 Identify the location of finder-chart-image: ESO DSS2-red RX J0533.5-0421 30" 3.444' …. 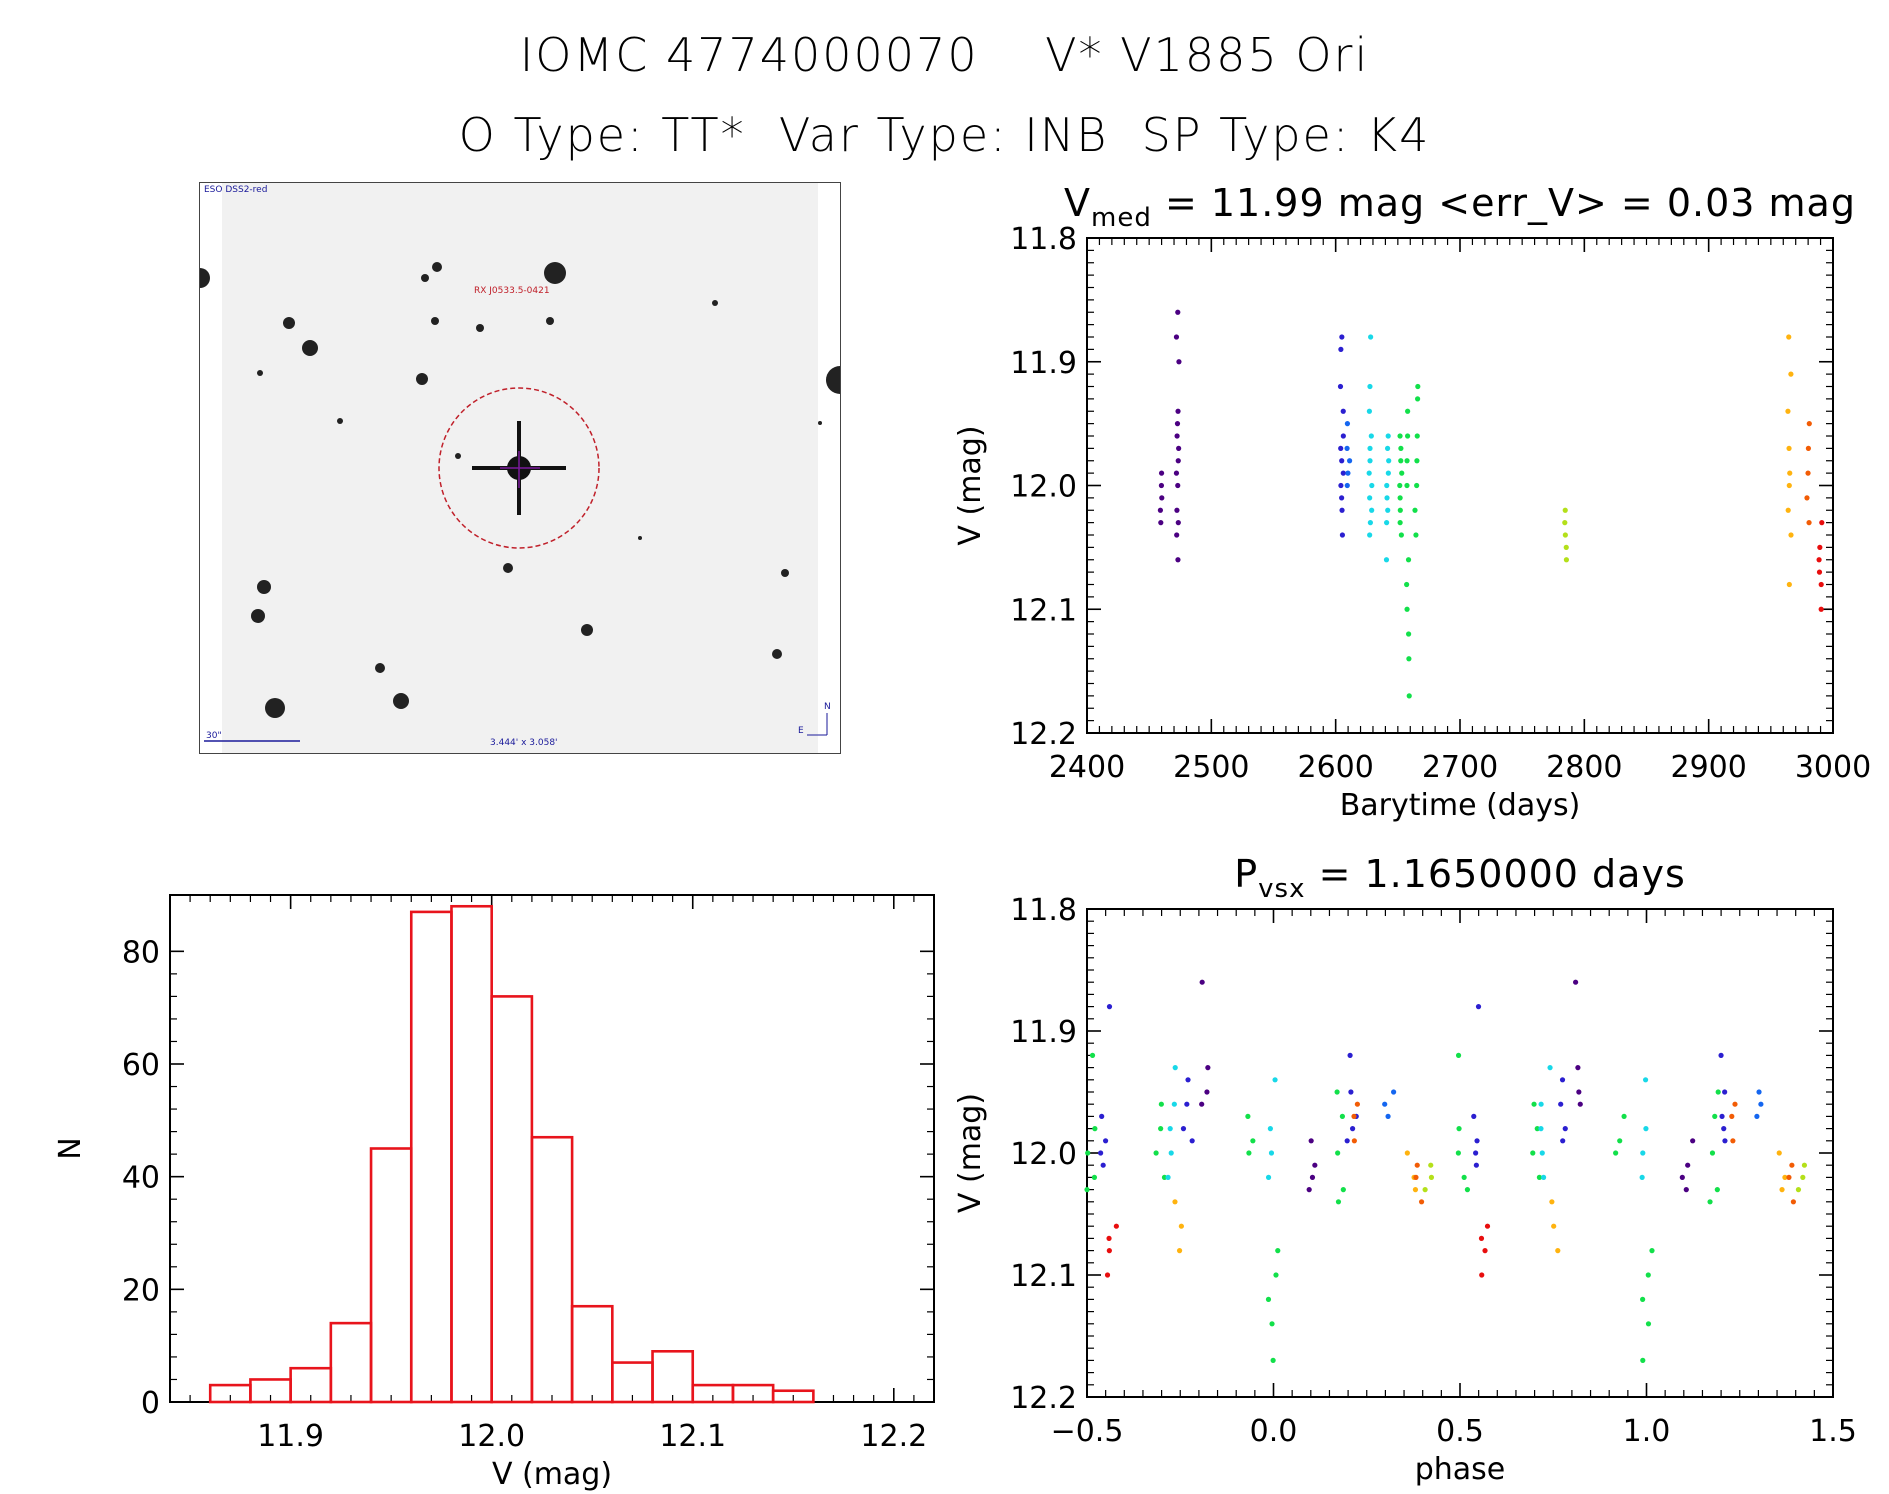
(520, 468).